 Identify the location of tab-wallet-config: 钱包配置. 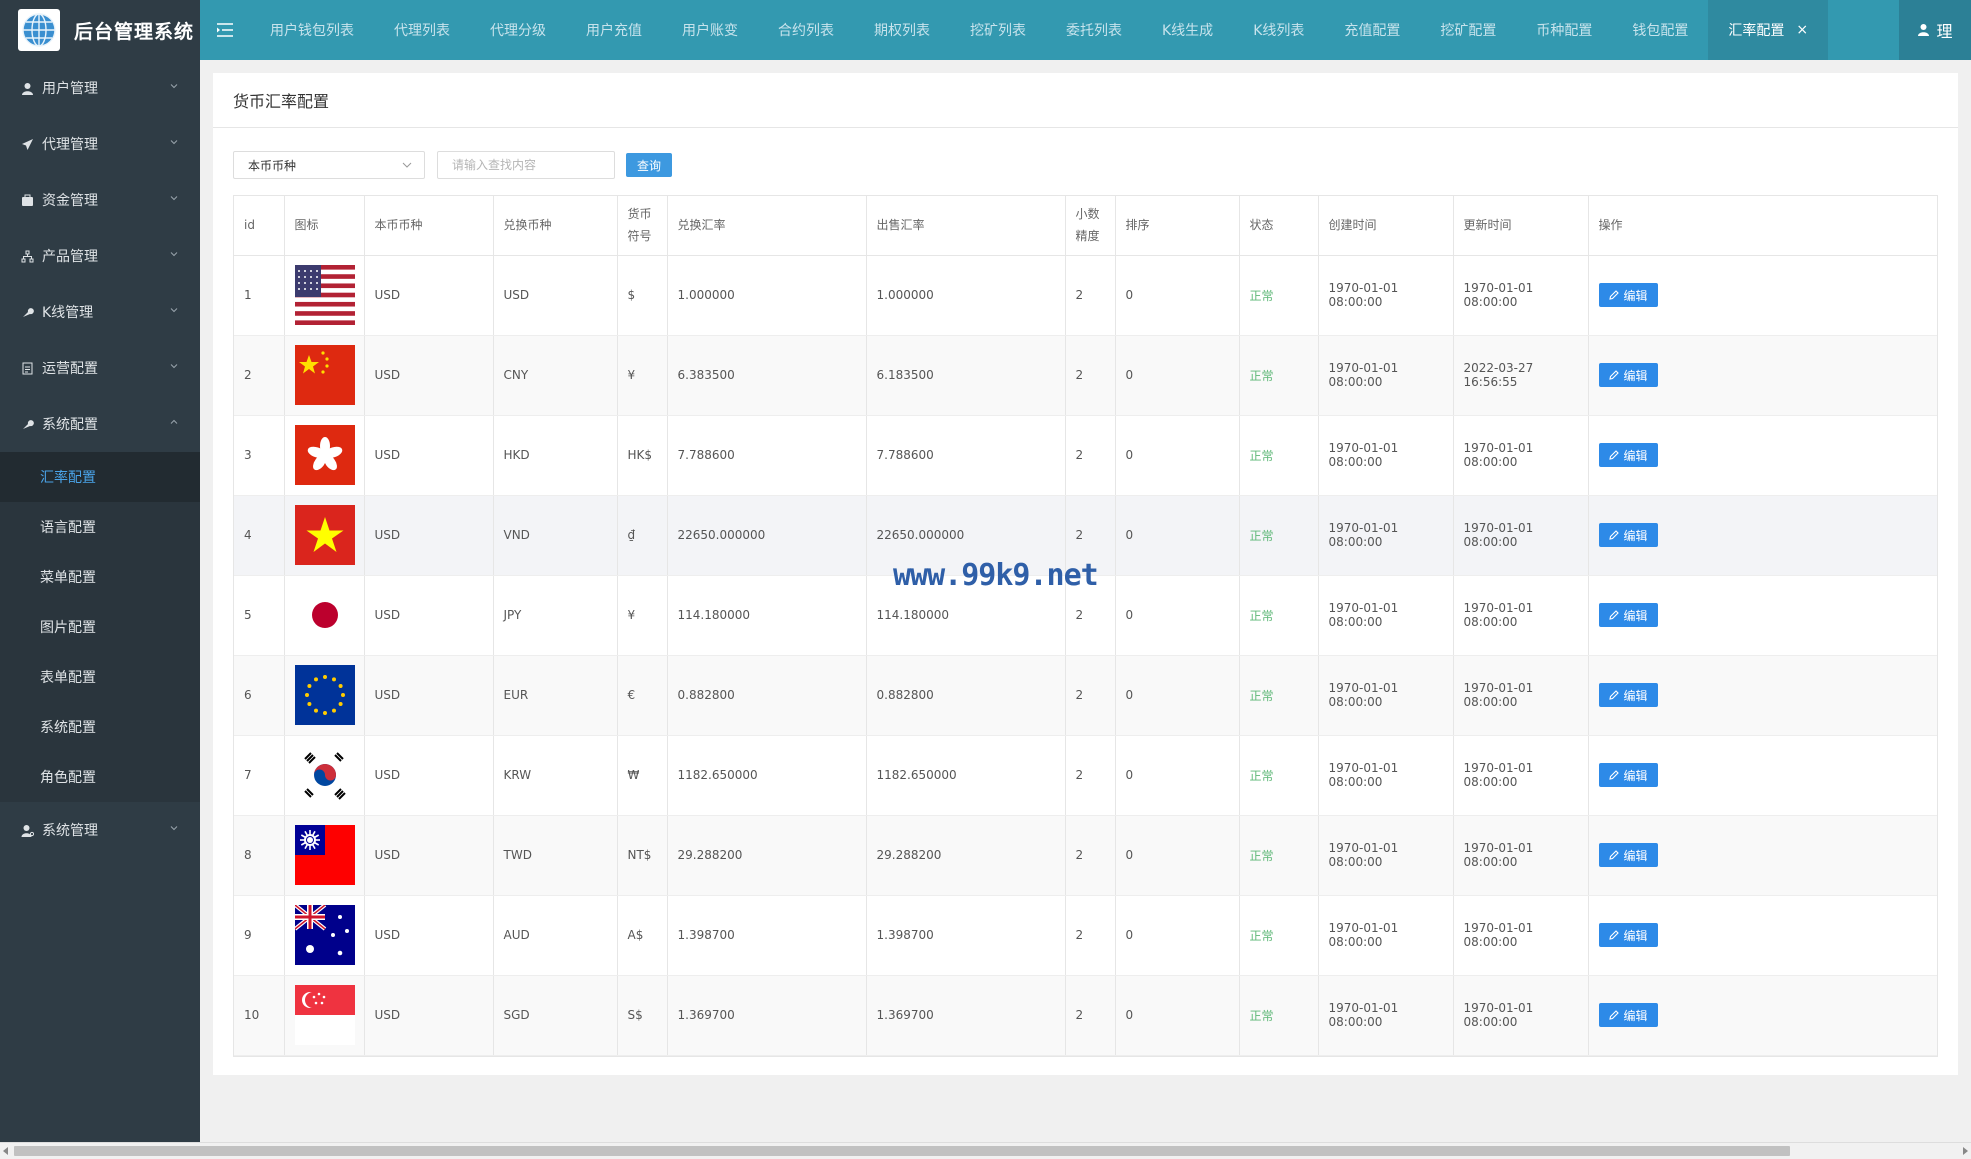
(1660, 31).